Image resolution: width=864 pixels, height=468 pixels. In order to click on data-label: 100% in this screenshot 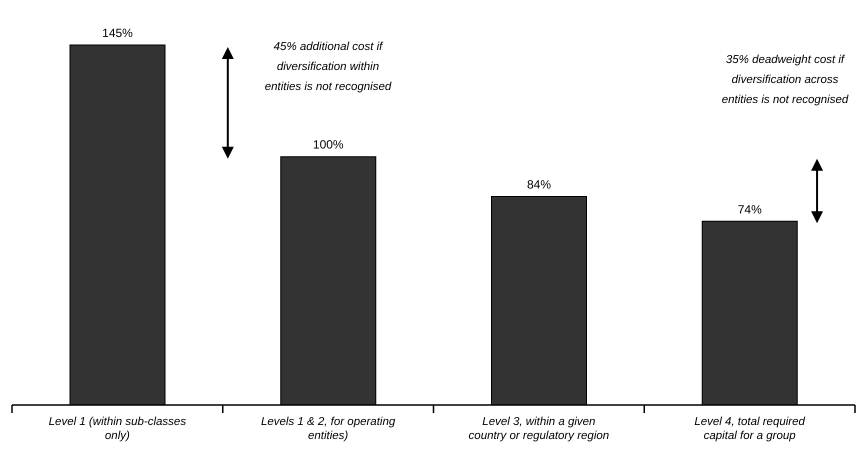, I will do `click(328, 145)`.